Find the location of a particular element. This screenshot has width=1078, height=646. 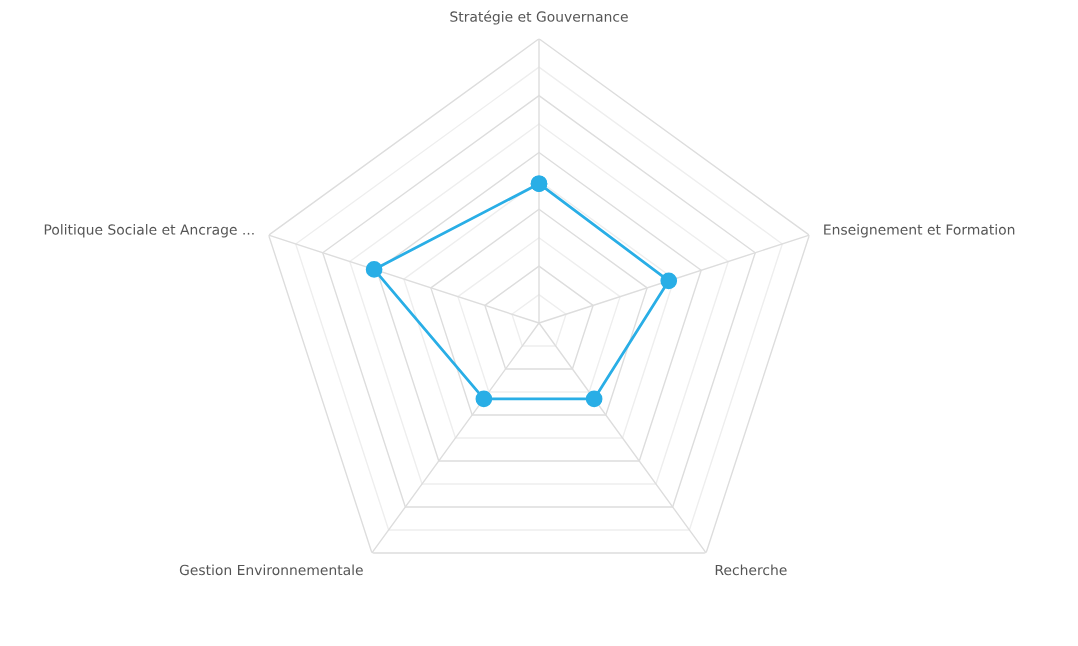

spoke-label: Recherche is located at coordinates (751, 570).